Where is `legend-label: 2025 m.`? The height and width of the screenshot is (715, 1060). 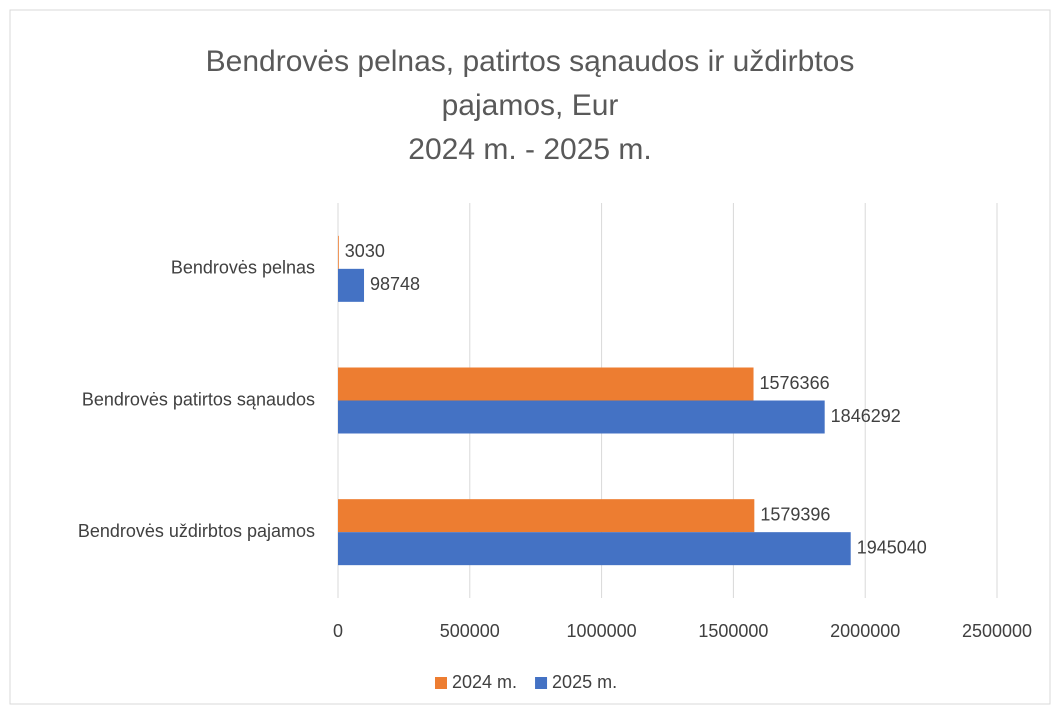
legend-label: 2025 m. is located at coordinates (584, 682).